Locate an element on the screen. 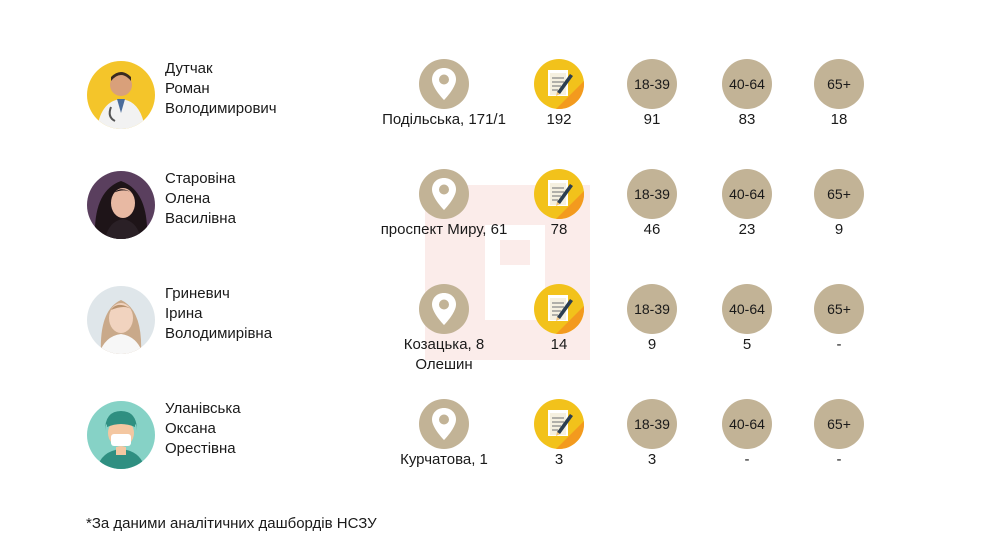 The image size is (1000, 550). doctor-patronymic: Володимирівна is located at coordinates (219, 333).